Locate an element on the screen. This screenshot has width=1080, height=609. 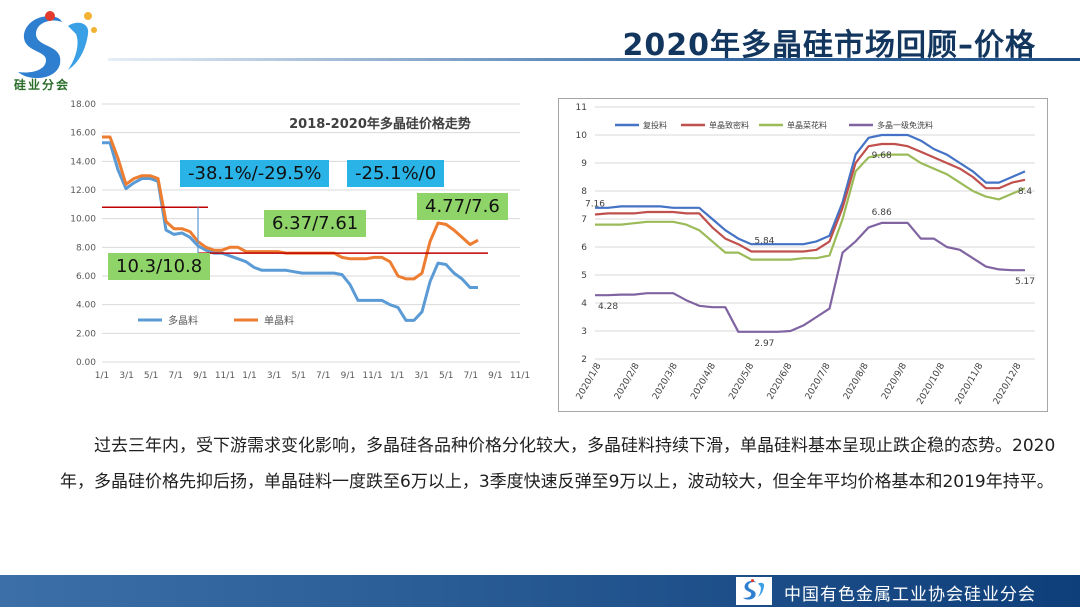
legend-label: 单晶料 is located at coordinates (279, 320).